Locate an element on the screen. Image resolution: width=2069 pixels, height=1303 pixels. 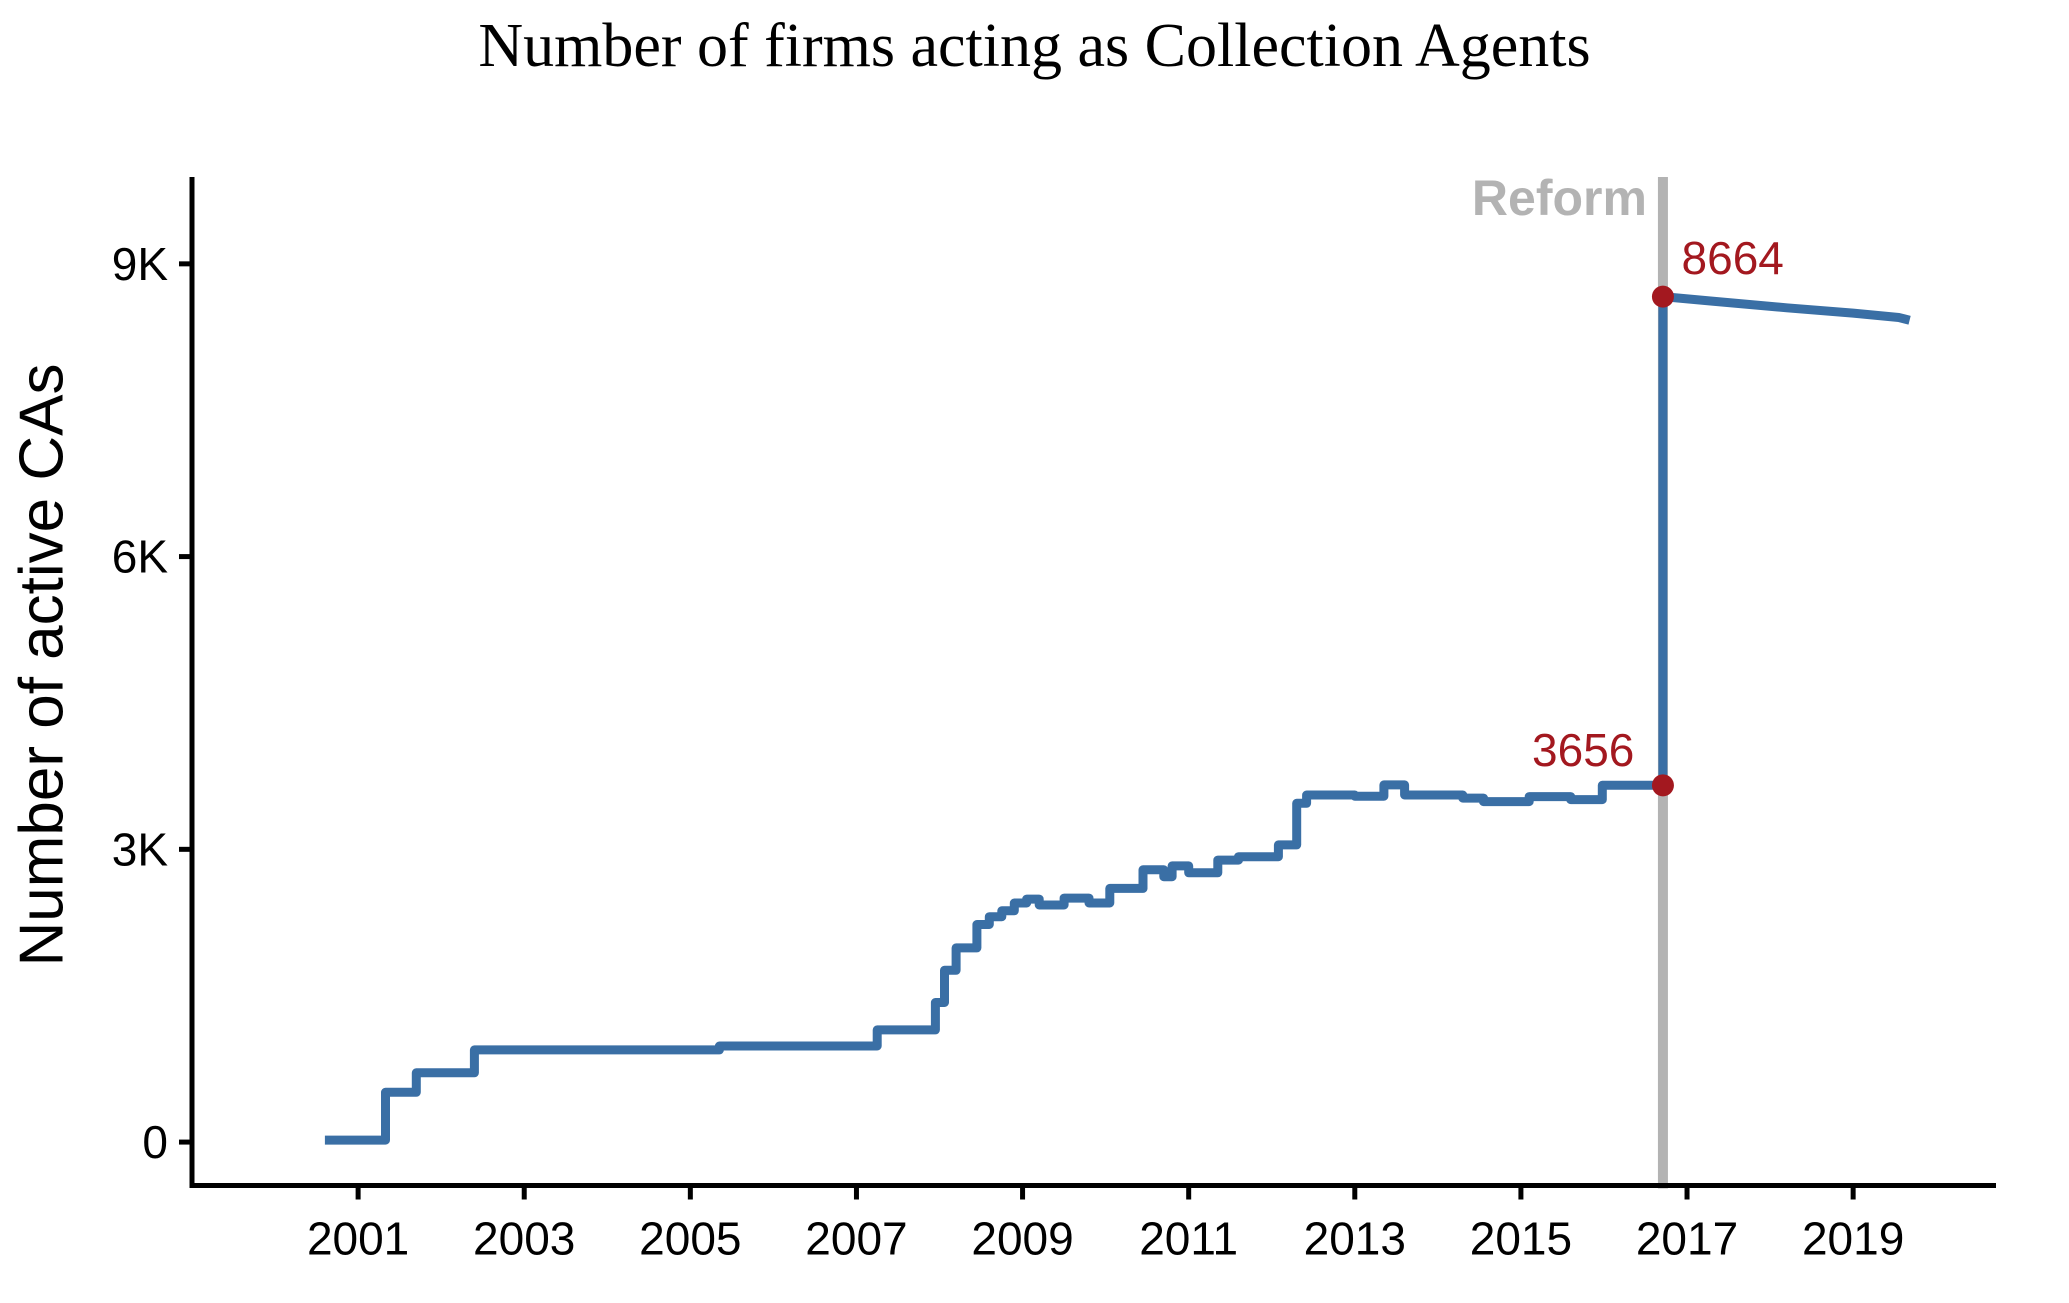
x-tick-label: 2009 is located at coordinates (1022, 1239).